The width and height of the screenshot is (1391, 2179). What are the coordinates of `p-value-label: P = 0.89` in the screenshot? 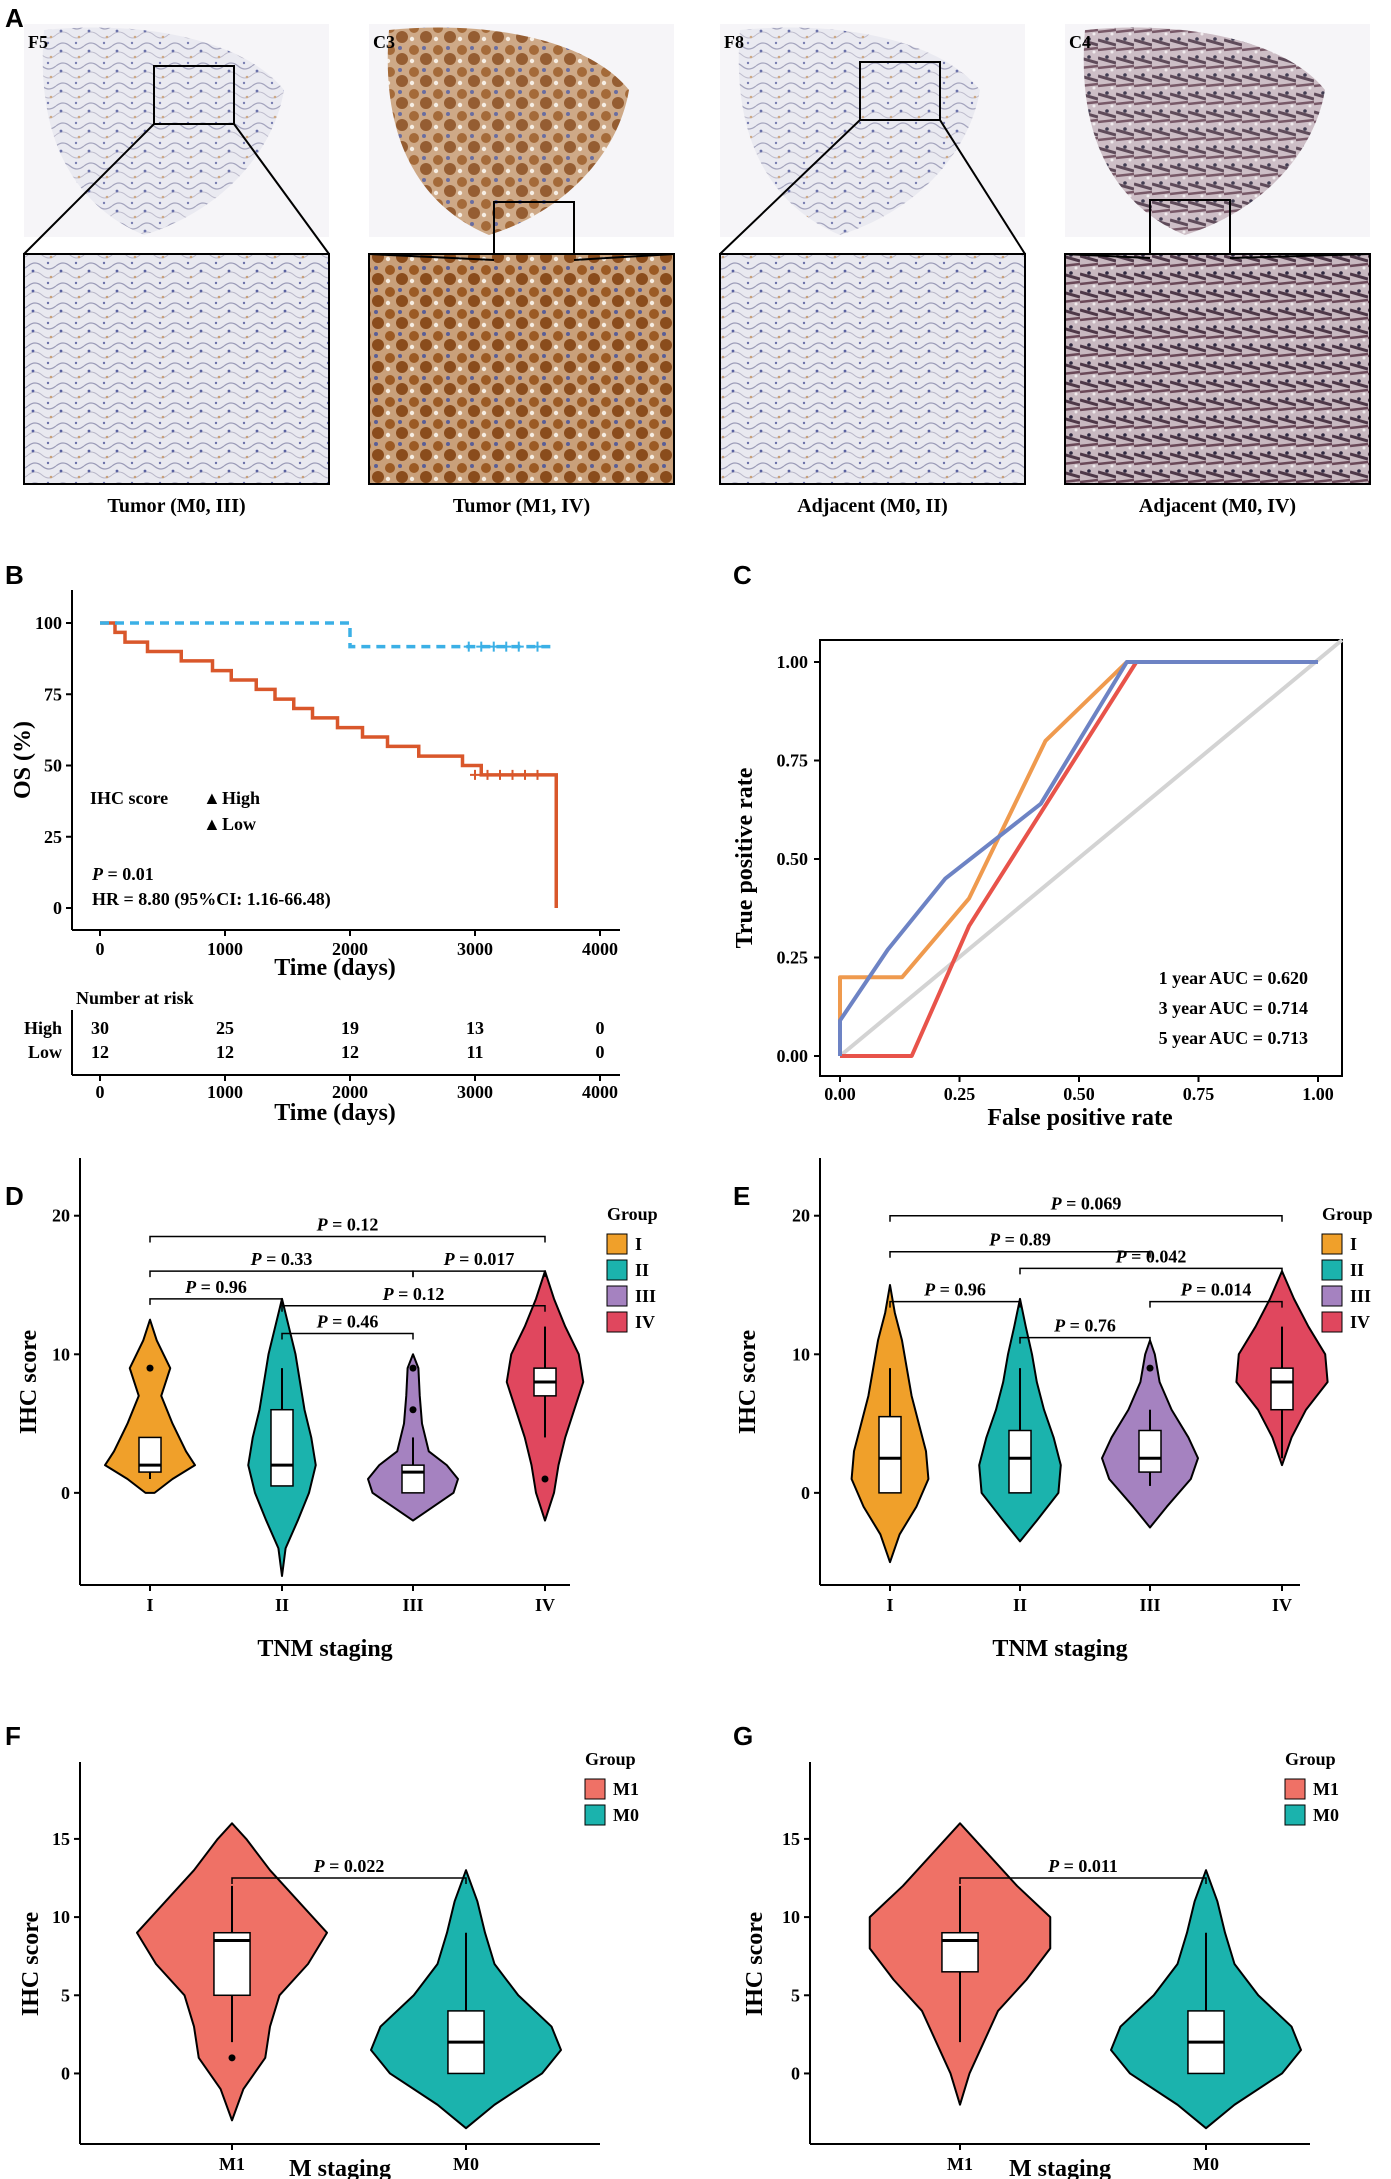 It's located at (1019, 1240).